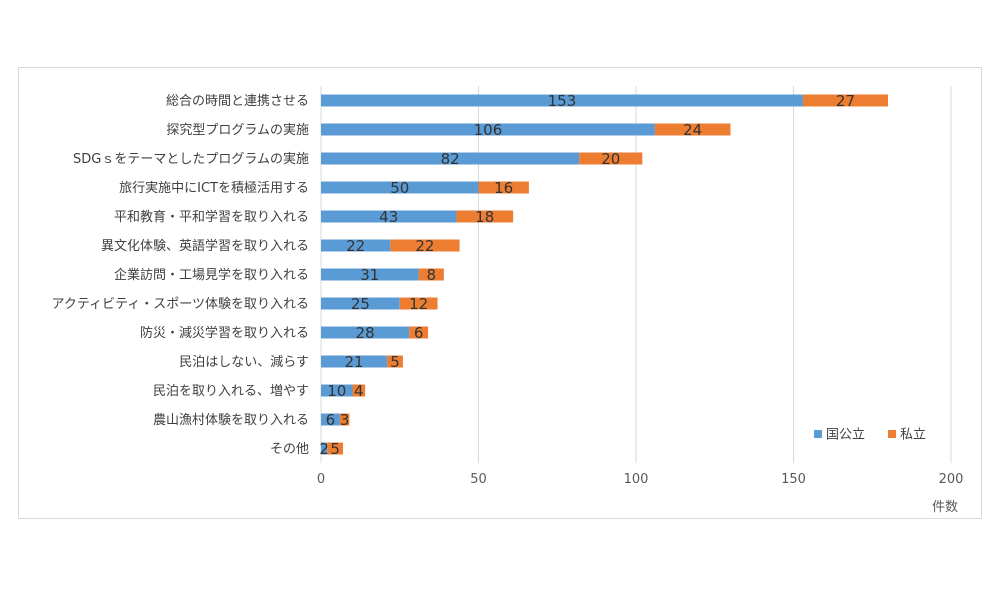  I want to click on data-label-private: 3, so click(345, 420).